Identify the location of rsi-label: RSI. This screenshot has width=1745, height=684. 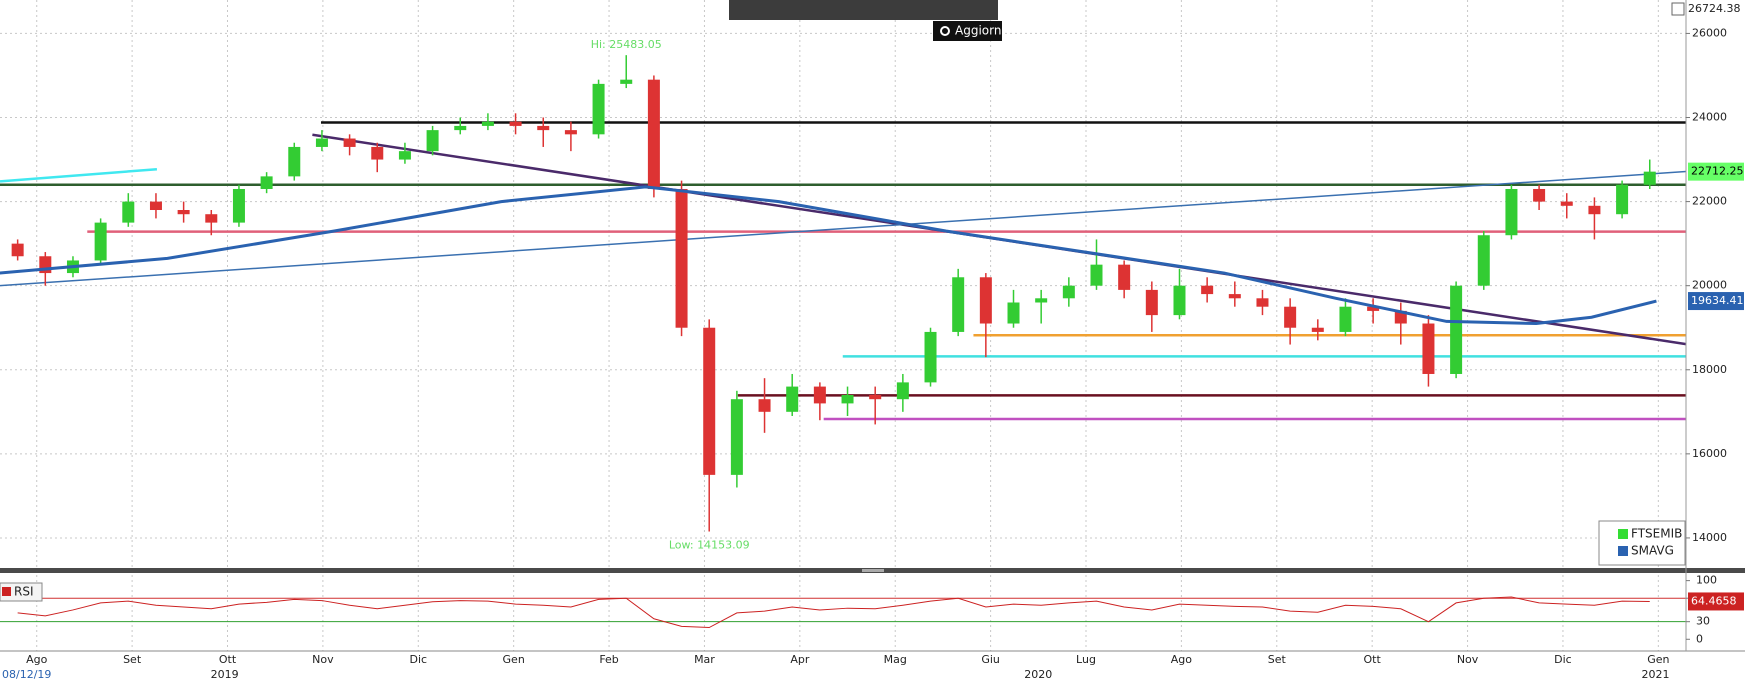
(24, 592).